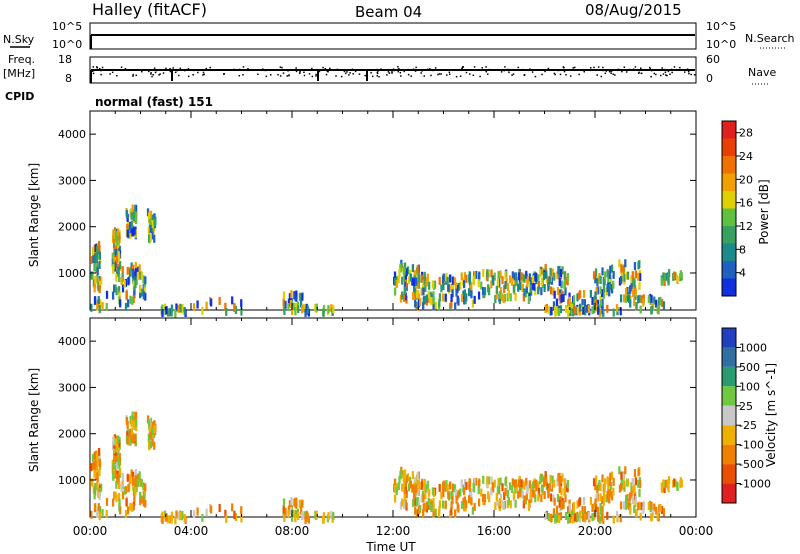 This screenshot has height=554, width=800. I want to click on nave-label: Nave, so click(762, 72).